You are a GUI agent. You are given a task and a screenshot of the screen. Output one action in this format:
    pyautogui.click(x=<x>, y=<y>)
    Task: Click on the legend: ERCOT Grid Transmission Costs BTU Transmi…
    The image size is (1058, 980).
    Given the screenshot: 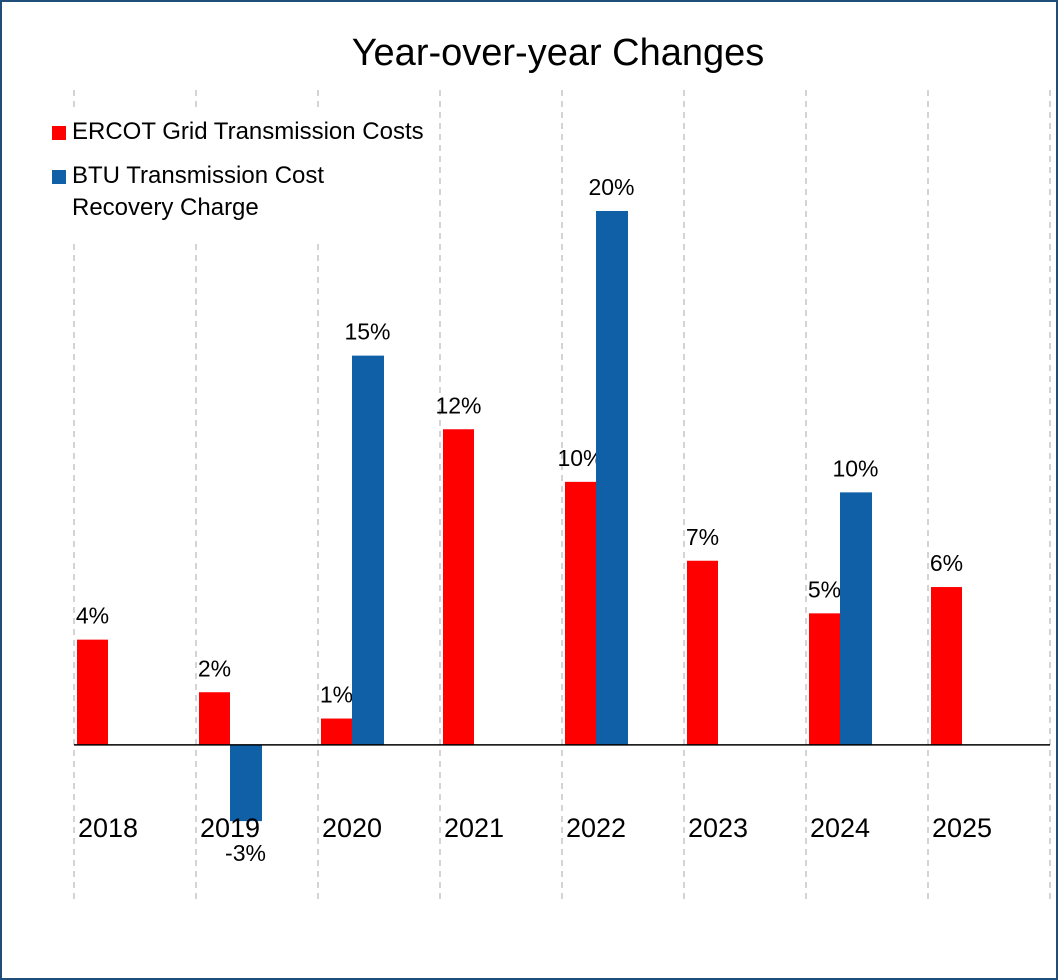 What is the action you would take?
    pyautogui.click(x=240, y=176)
    